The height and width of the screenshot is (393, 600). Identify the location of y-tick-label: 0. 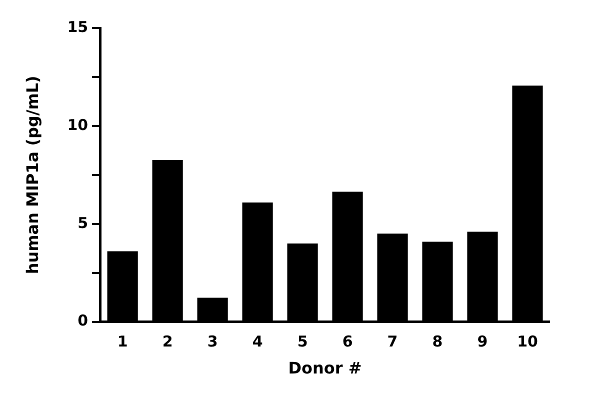
(83, 321).